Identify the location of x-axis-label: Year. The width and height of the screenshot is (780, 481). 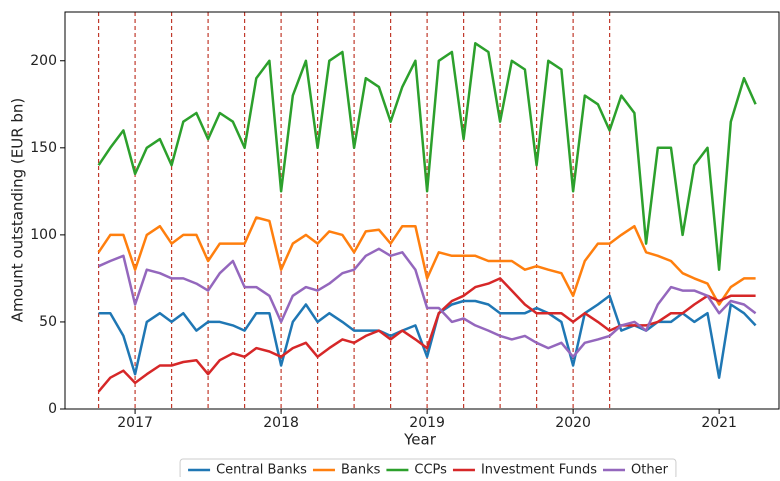
(420, 440).